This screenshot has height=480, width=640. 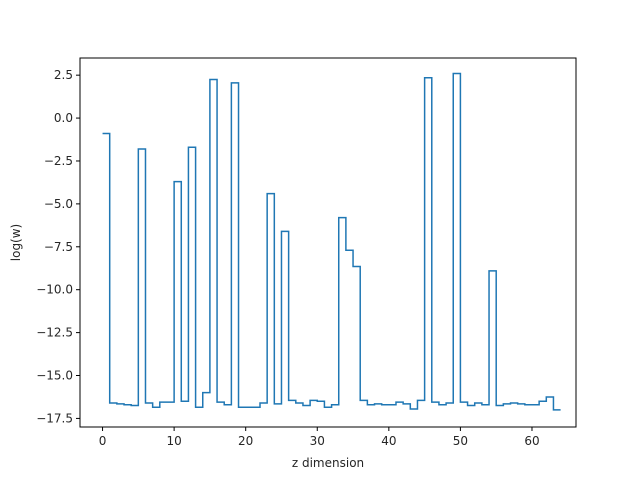 What do you see at coordinates (54, 376) in the screenshot?
I see `y-tick-label: −15.0` at bounding box center [54, 376].